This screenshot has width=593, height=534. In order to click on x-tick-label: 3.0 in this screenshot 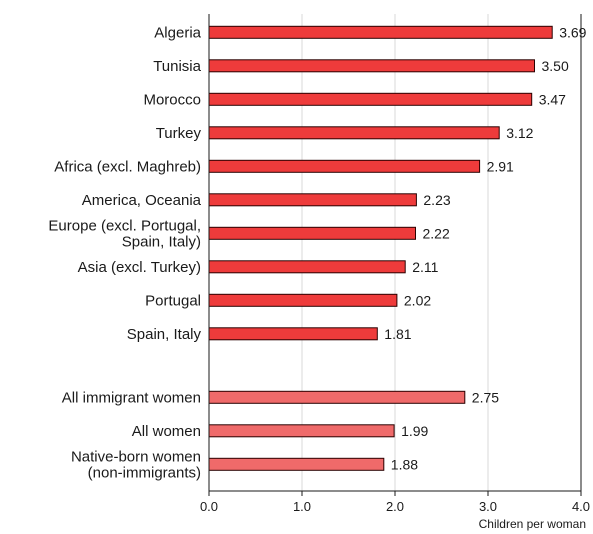, I will do `click(488, 506)`.